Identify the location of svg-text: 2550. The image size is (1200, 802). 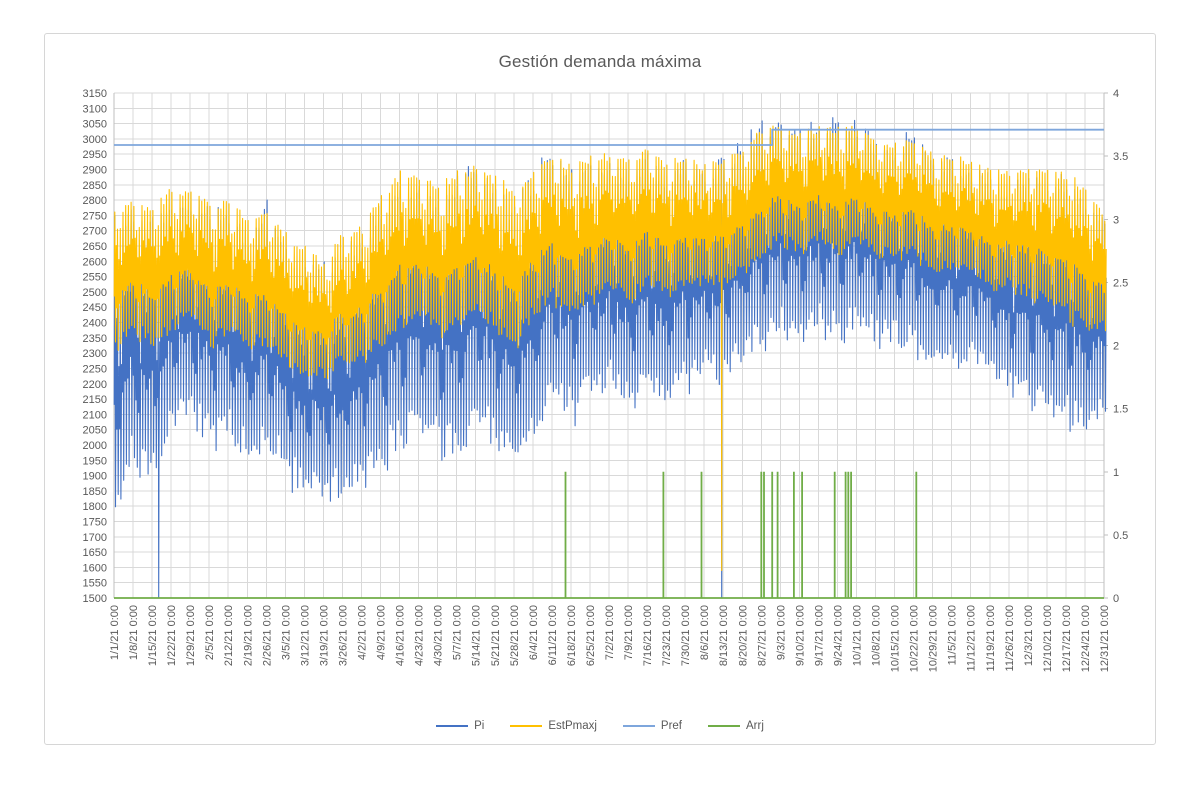
(95, 278).